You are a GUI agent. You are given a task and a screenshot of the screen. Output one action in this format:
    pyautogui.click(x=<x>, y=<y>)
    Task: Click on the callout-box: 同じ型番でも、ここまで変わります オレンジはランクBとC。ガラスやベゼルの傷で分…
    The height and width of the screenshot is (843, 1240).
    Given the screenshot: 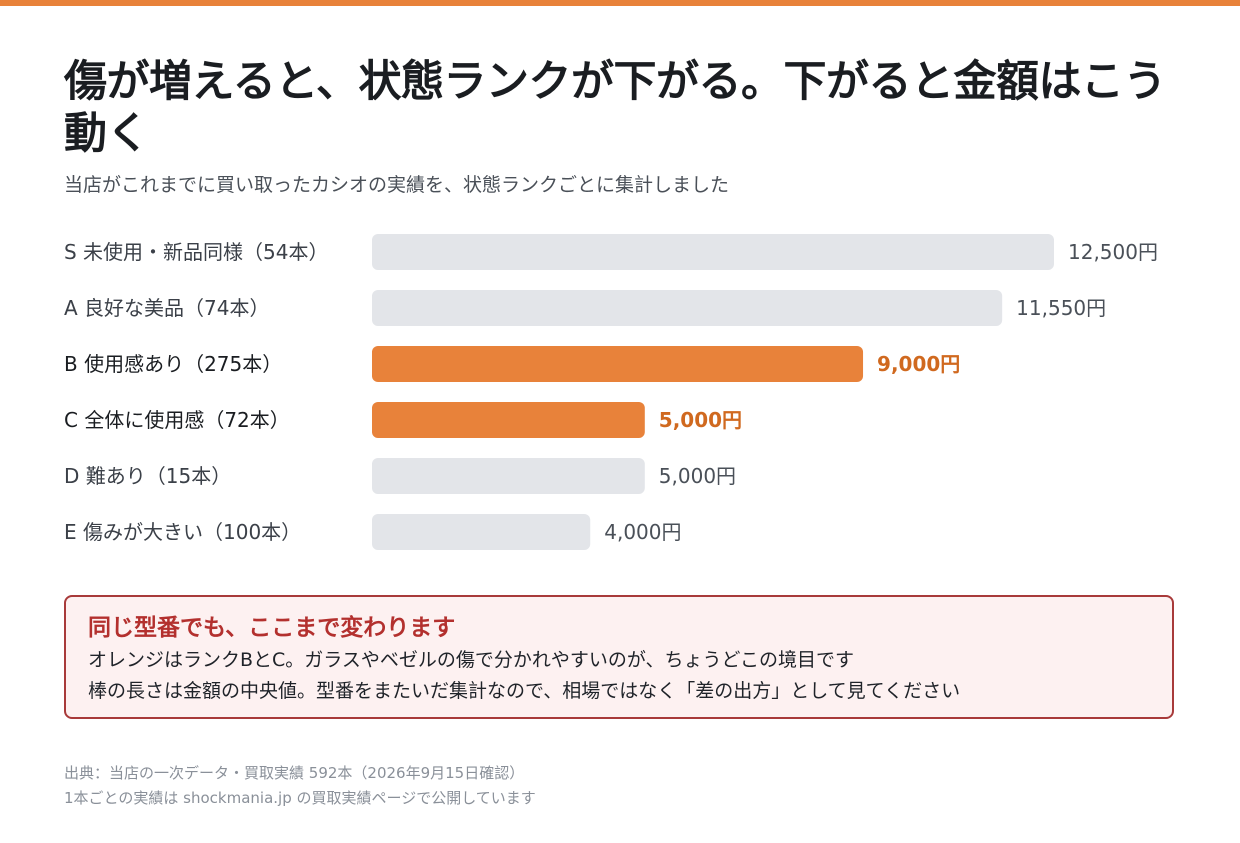 What is the action you would take?
    pyautogui.click(x=619, y=657)
    